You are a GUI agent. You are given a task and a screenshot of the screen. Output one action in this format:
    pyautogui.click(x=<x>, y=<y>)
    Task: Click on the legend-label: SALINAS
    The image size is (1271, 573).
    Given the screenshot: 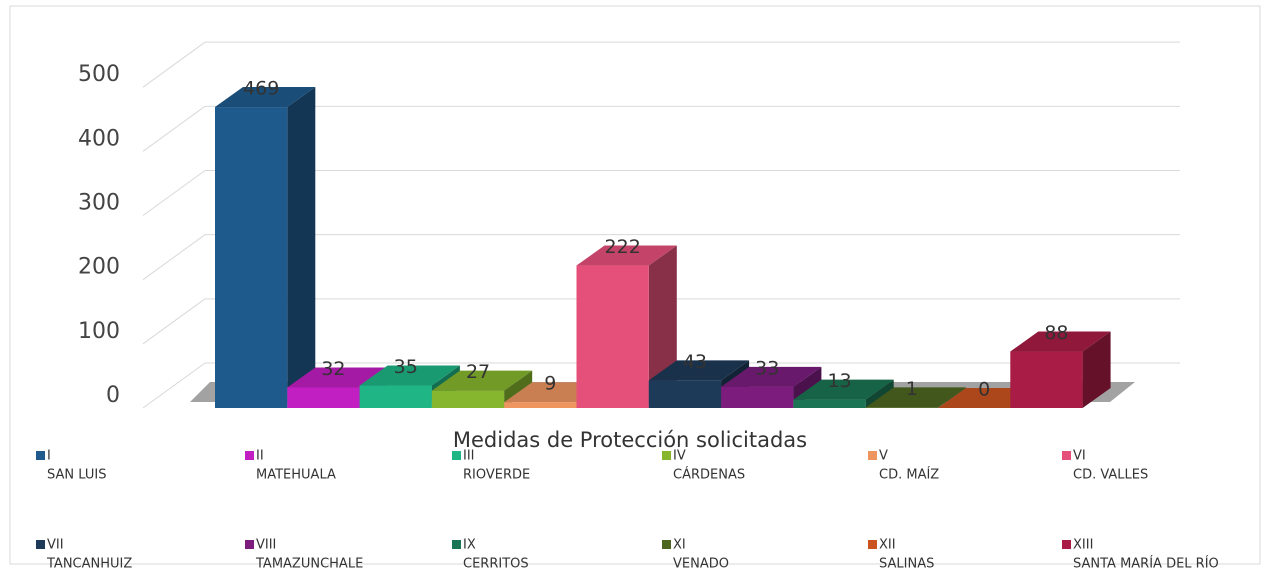 What is the action you would take?
    pyautogui.click(x=906, y=564)
    